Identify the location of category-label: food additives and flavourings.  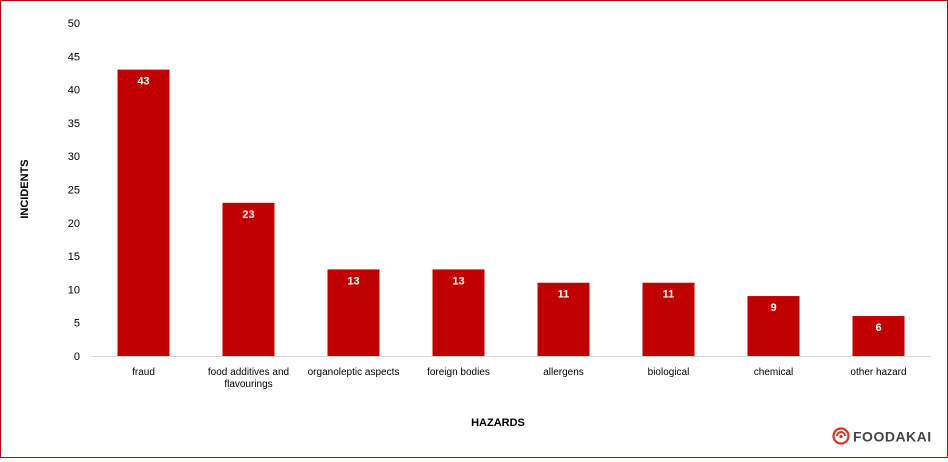
(248, 378).